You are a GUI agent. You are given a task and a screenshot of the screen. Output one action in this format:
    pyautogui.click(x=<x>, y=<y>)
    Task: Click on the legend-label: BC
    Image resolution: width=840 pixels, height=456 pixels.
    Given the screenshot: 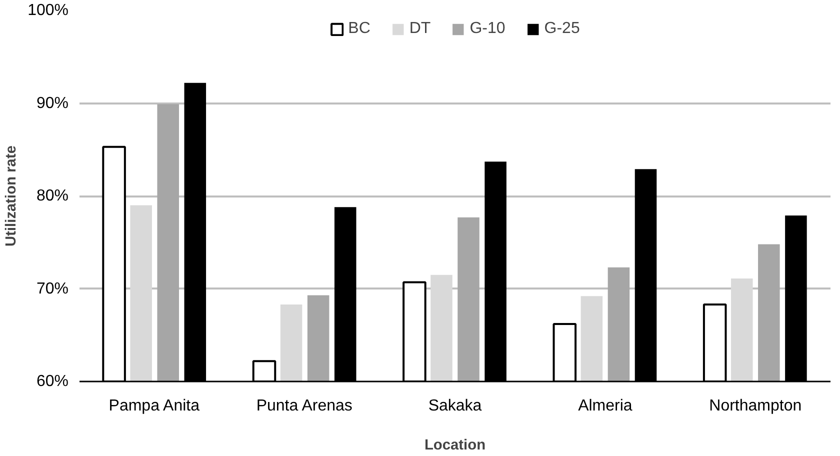 What is the action you would take?
    pyautogui.click(x=359, y=29)
    